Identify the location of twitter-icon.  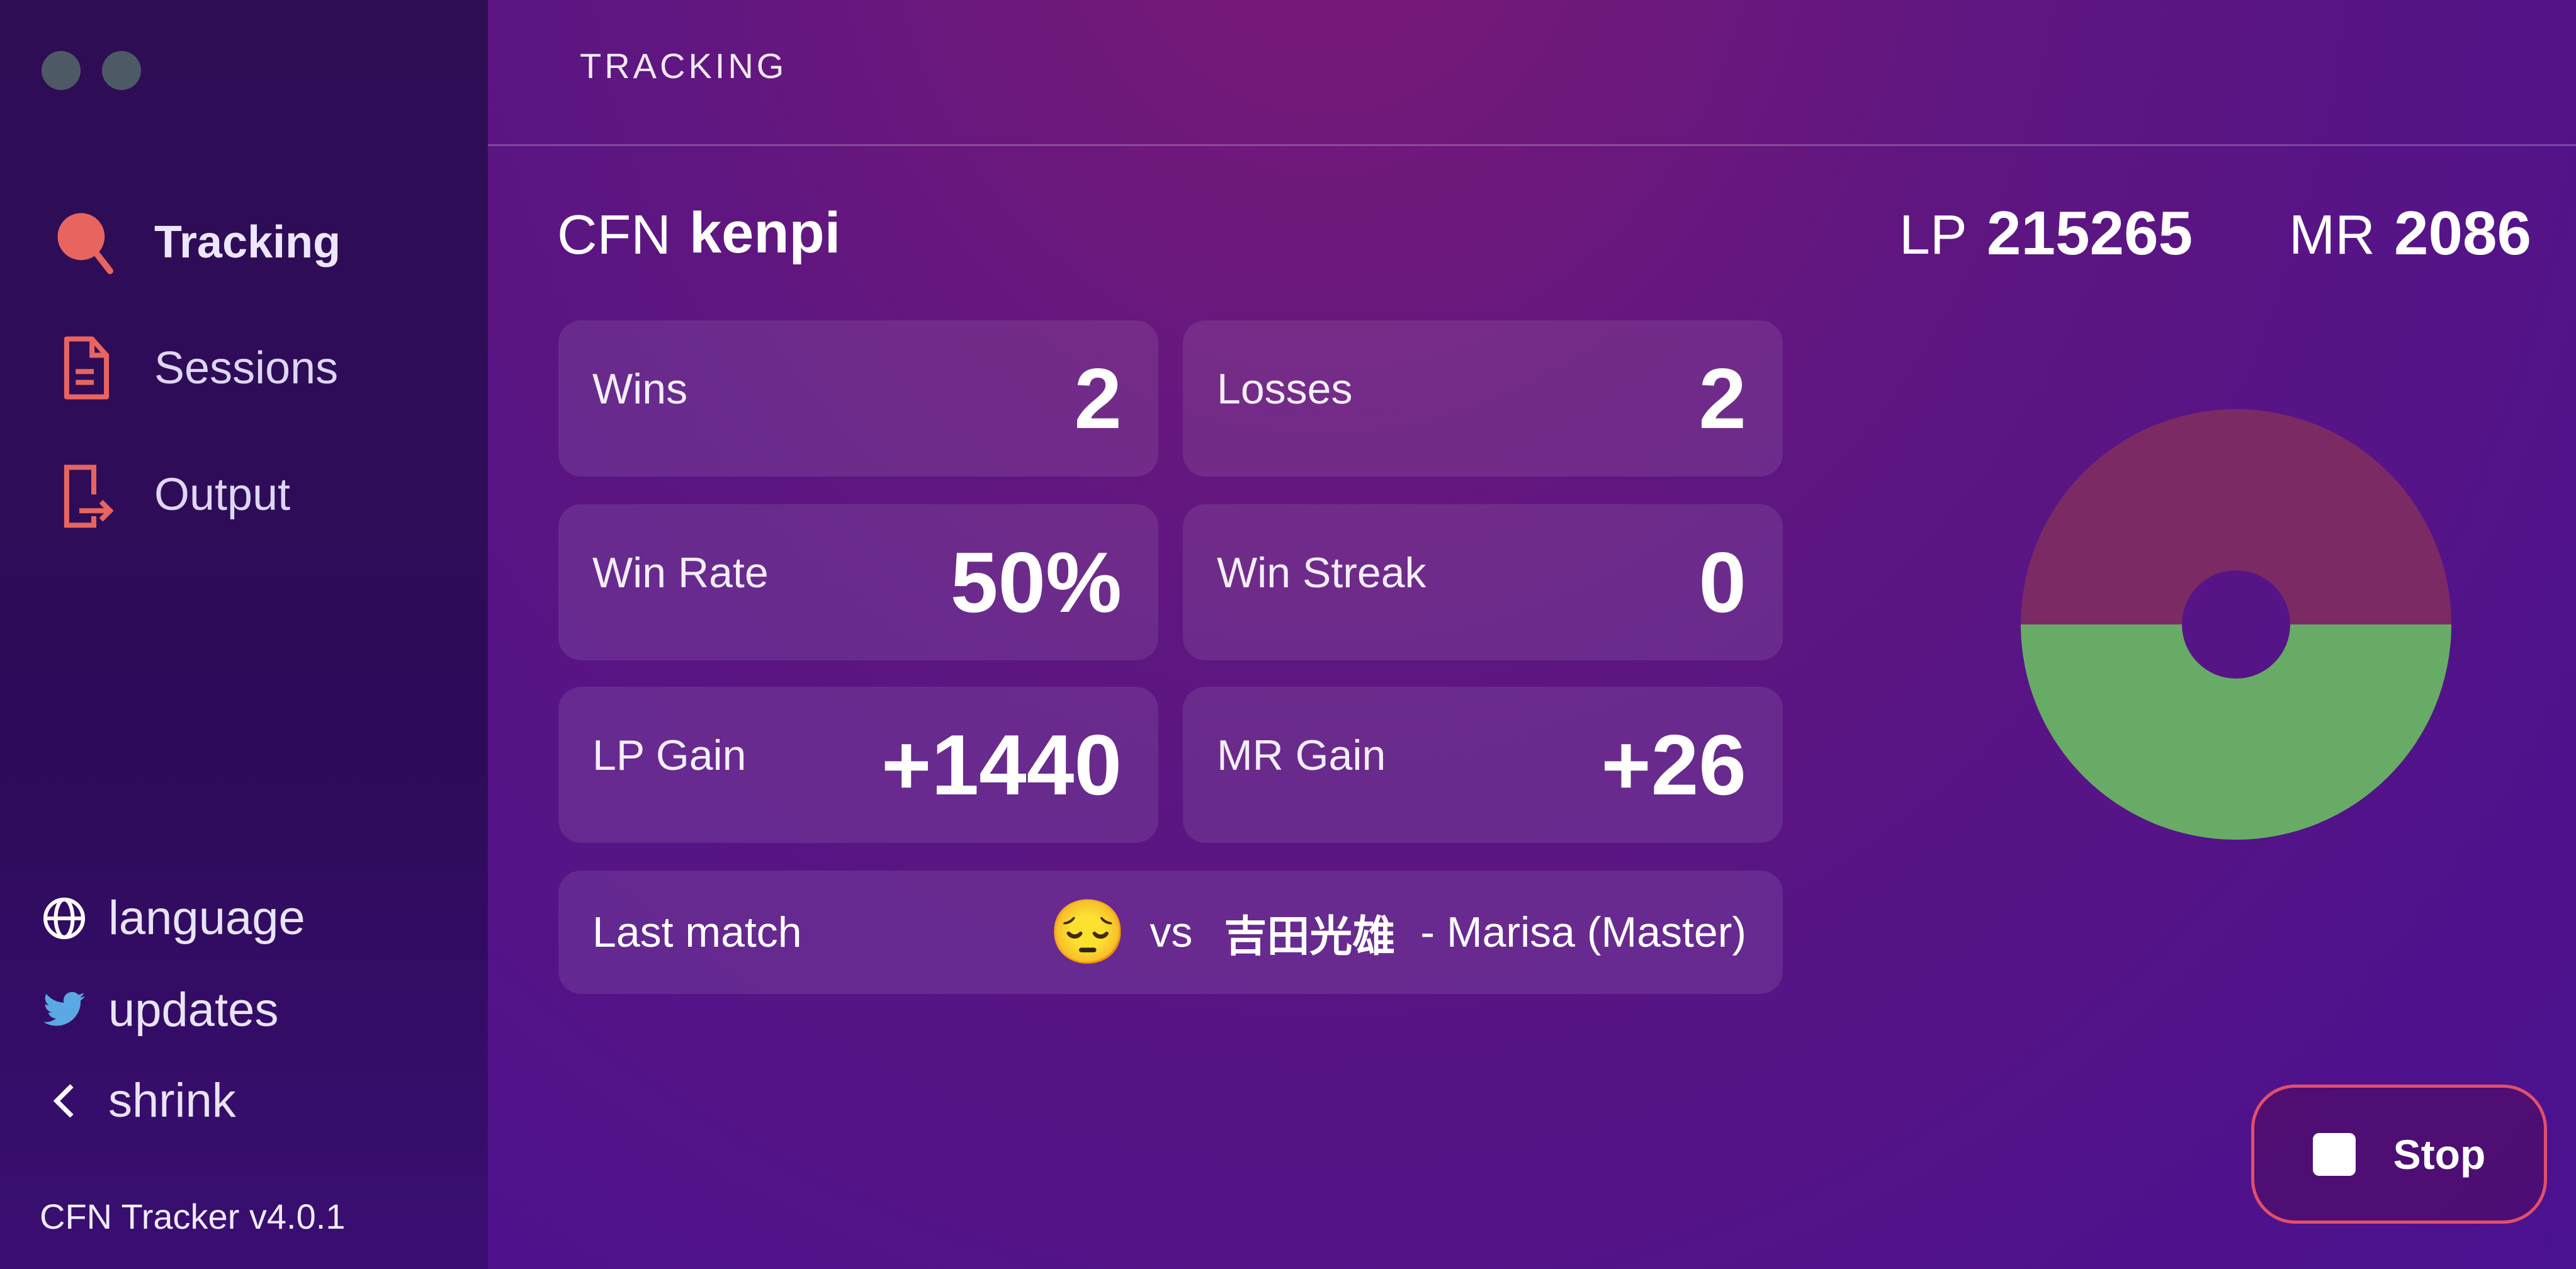
(64, 1010).